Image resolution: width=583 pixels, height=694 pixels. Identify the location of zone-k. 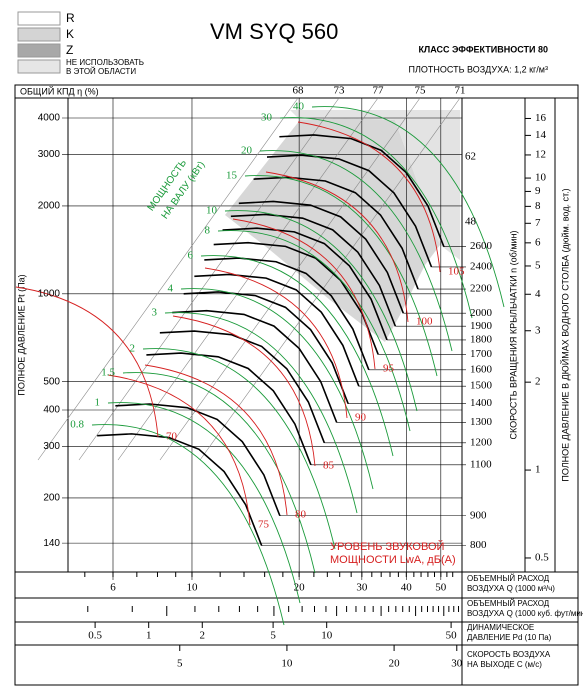
(375, 185).